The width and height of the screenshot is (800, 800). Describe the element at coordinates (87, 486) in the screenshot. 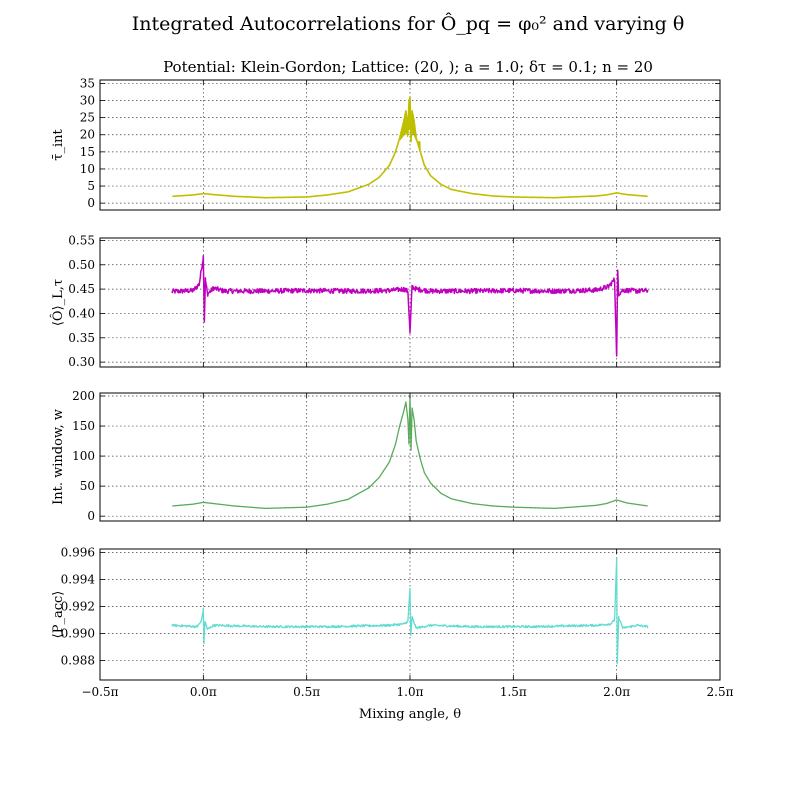

I see `y-tick-label: 50` at that location.